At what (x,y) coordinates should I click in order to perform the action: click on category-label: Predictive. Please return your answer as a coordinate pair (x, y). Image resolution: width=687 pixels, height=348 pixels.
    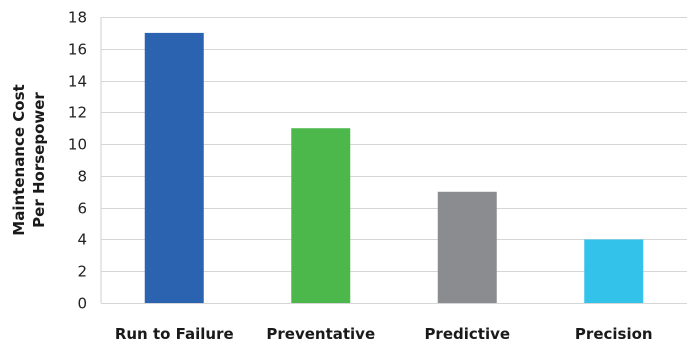
    Looking at the image, I should click on (467, 334).